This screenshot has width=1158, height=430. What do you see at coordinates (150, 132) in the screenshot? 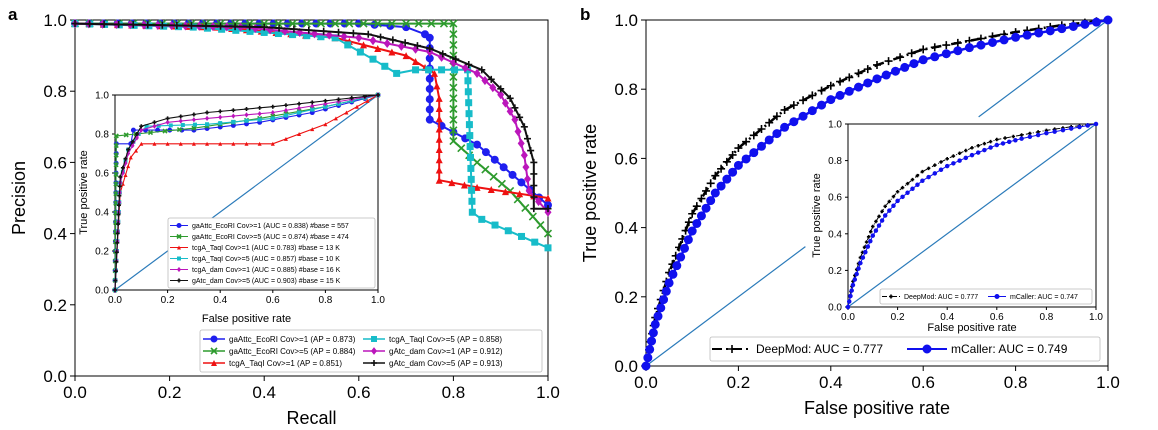
I see `roc-a-inset-series-1-point` at bounding box center [150, 132].